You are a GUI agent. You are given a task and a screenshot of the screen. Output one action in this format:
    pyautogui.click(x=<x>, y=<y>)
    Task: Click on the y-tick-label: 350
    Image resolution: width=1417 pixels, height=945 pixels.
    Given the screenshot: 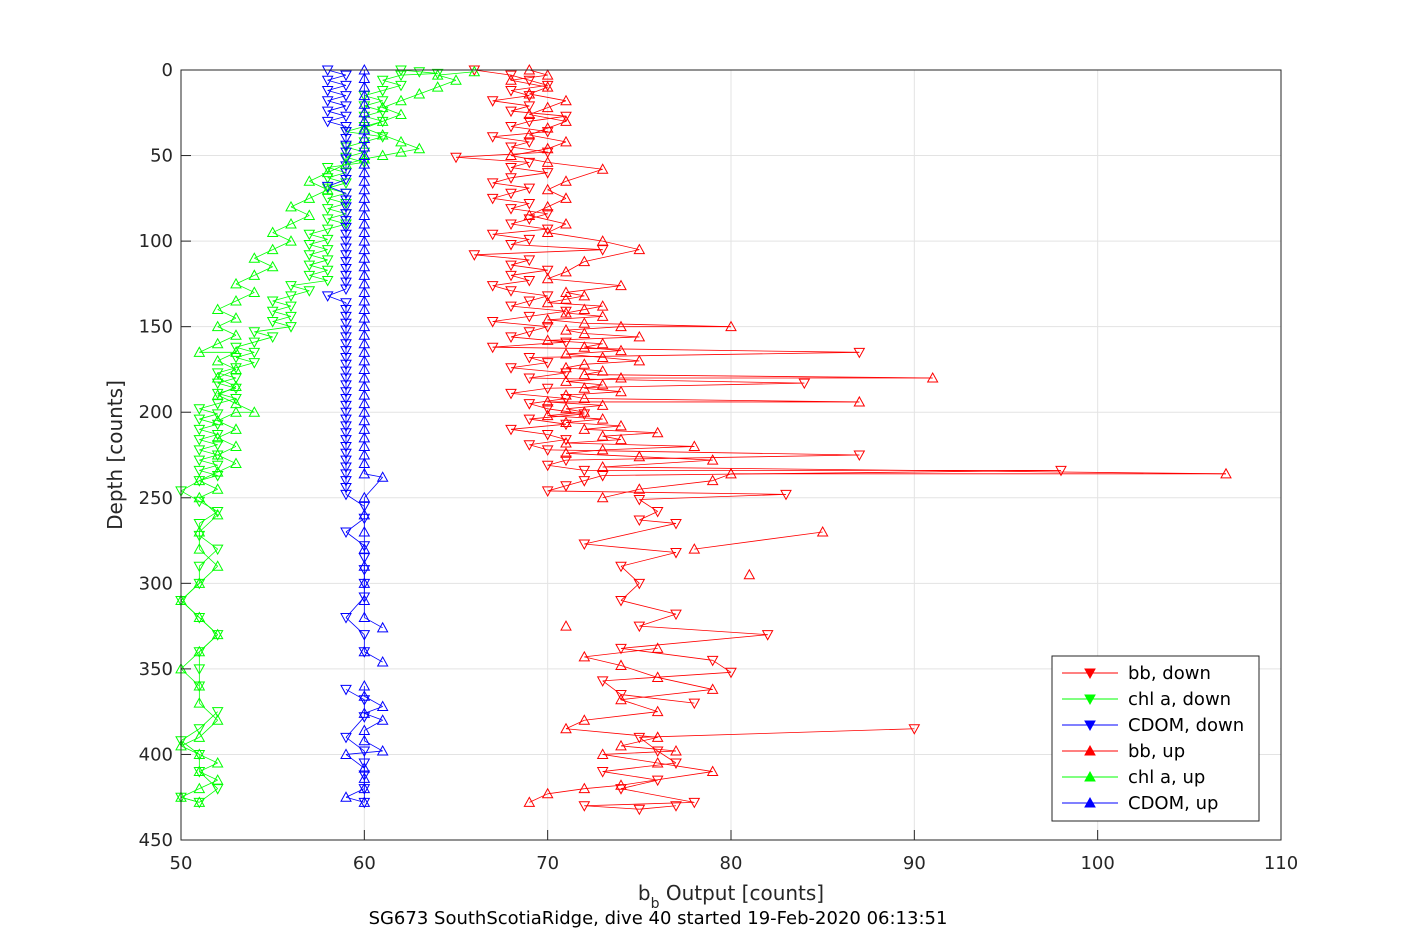 What is the action you would take?
    pyautogui.click(x=156, y=669)
    